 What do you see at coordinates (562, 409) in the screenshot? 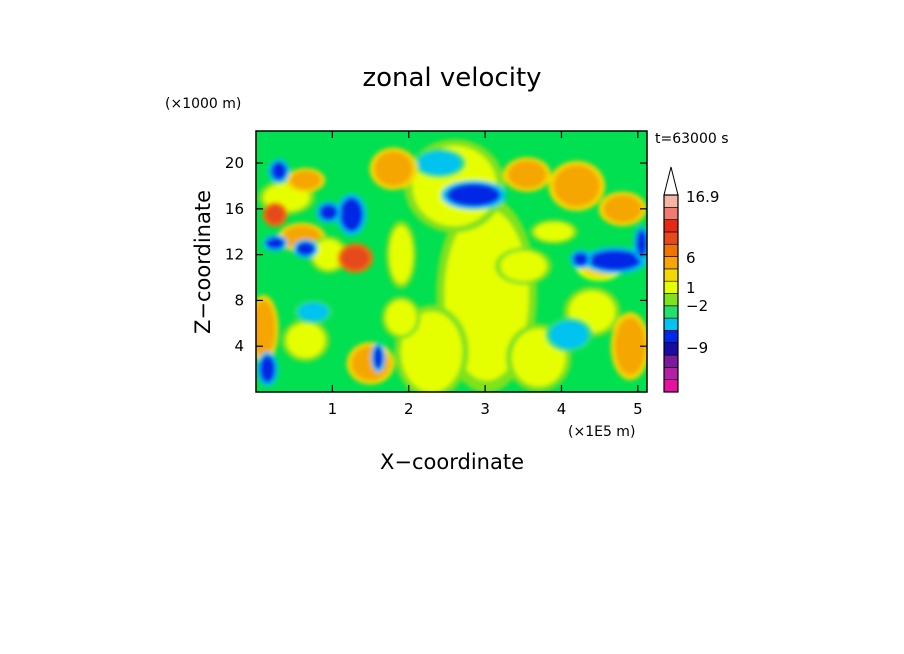
I see `x-tick-label: 4` at bounding box center [562, 409].